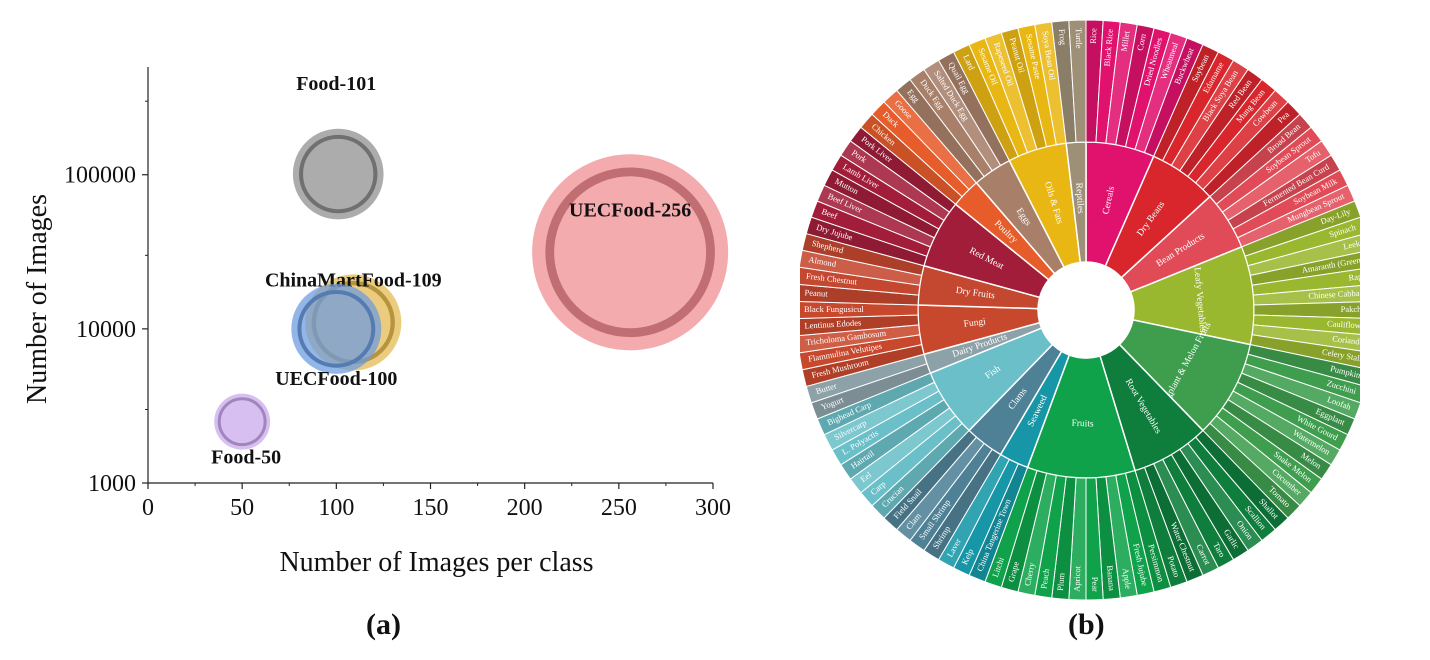 The image size is (1430, 660). What do you see at coordinates (1077, 578) in the screenshot?
I see `item-label: Apricot` at bounding box center [1077, 578].